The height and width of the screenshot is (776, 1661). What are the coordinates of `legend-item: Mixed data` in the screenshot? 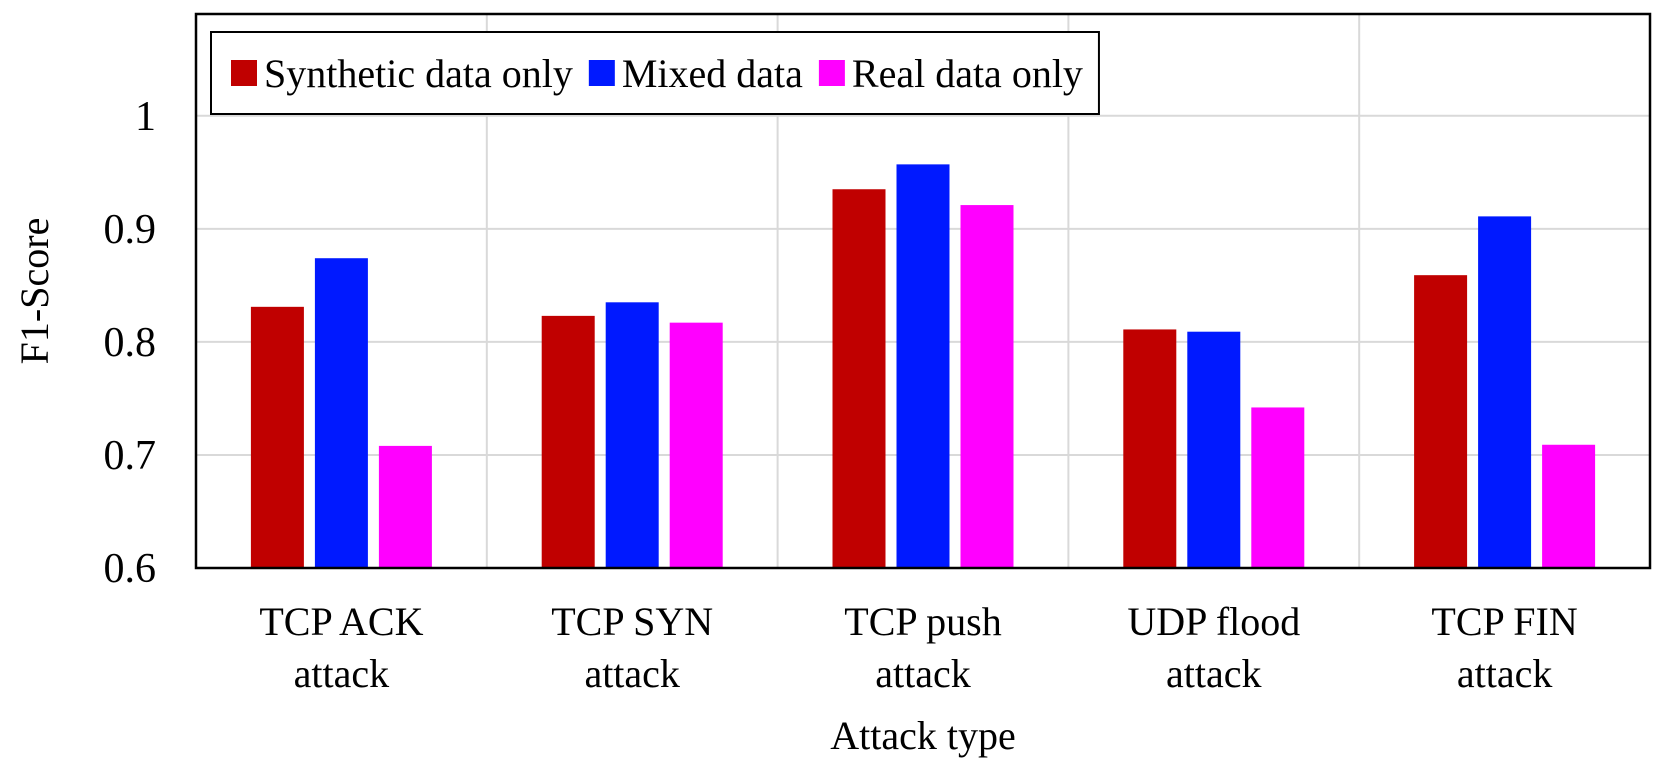 It's located at (695, 73).